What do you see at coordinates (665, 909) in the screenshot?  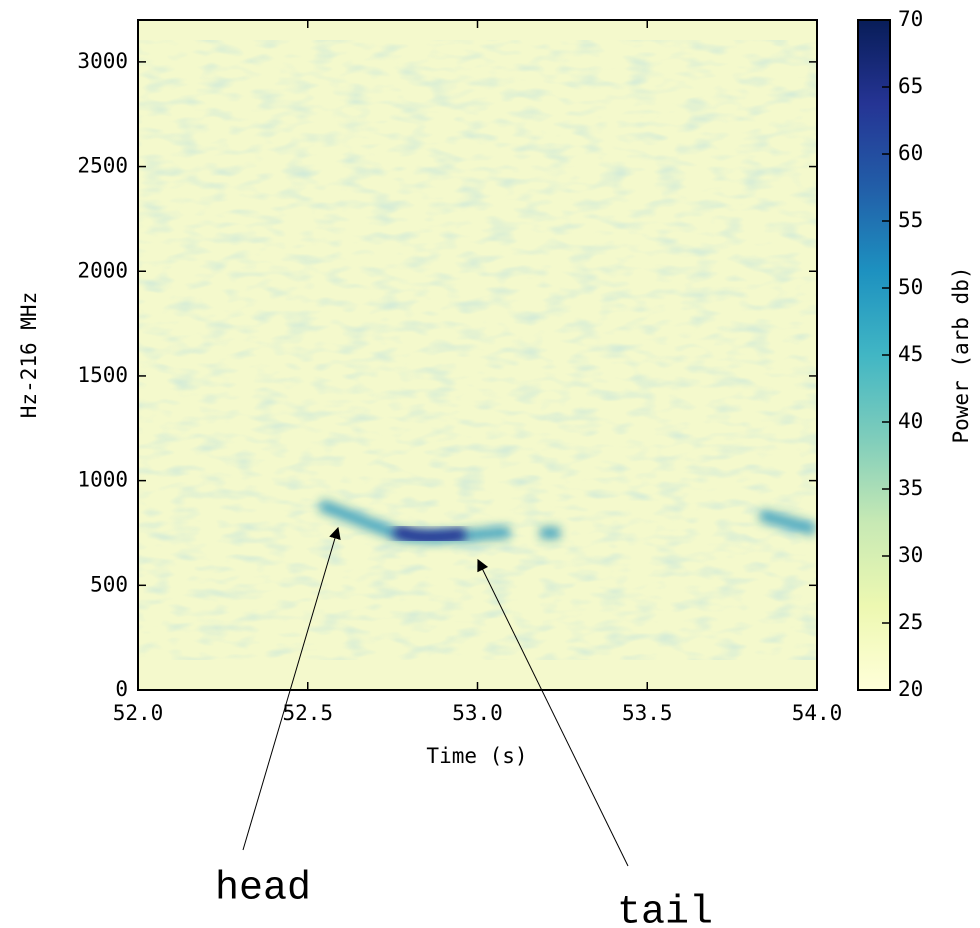 I see `annotation-text: tail` at bounding box center [665, 909].